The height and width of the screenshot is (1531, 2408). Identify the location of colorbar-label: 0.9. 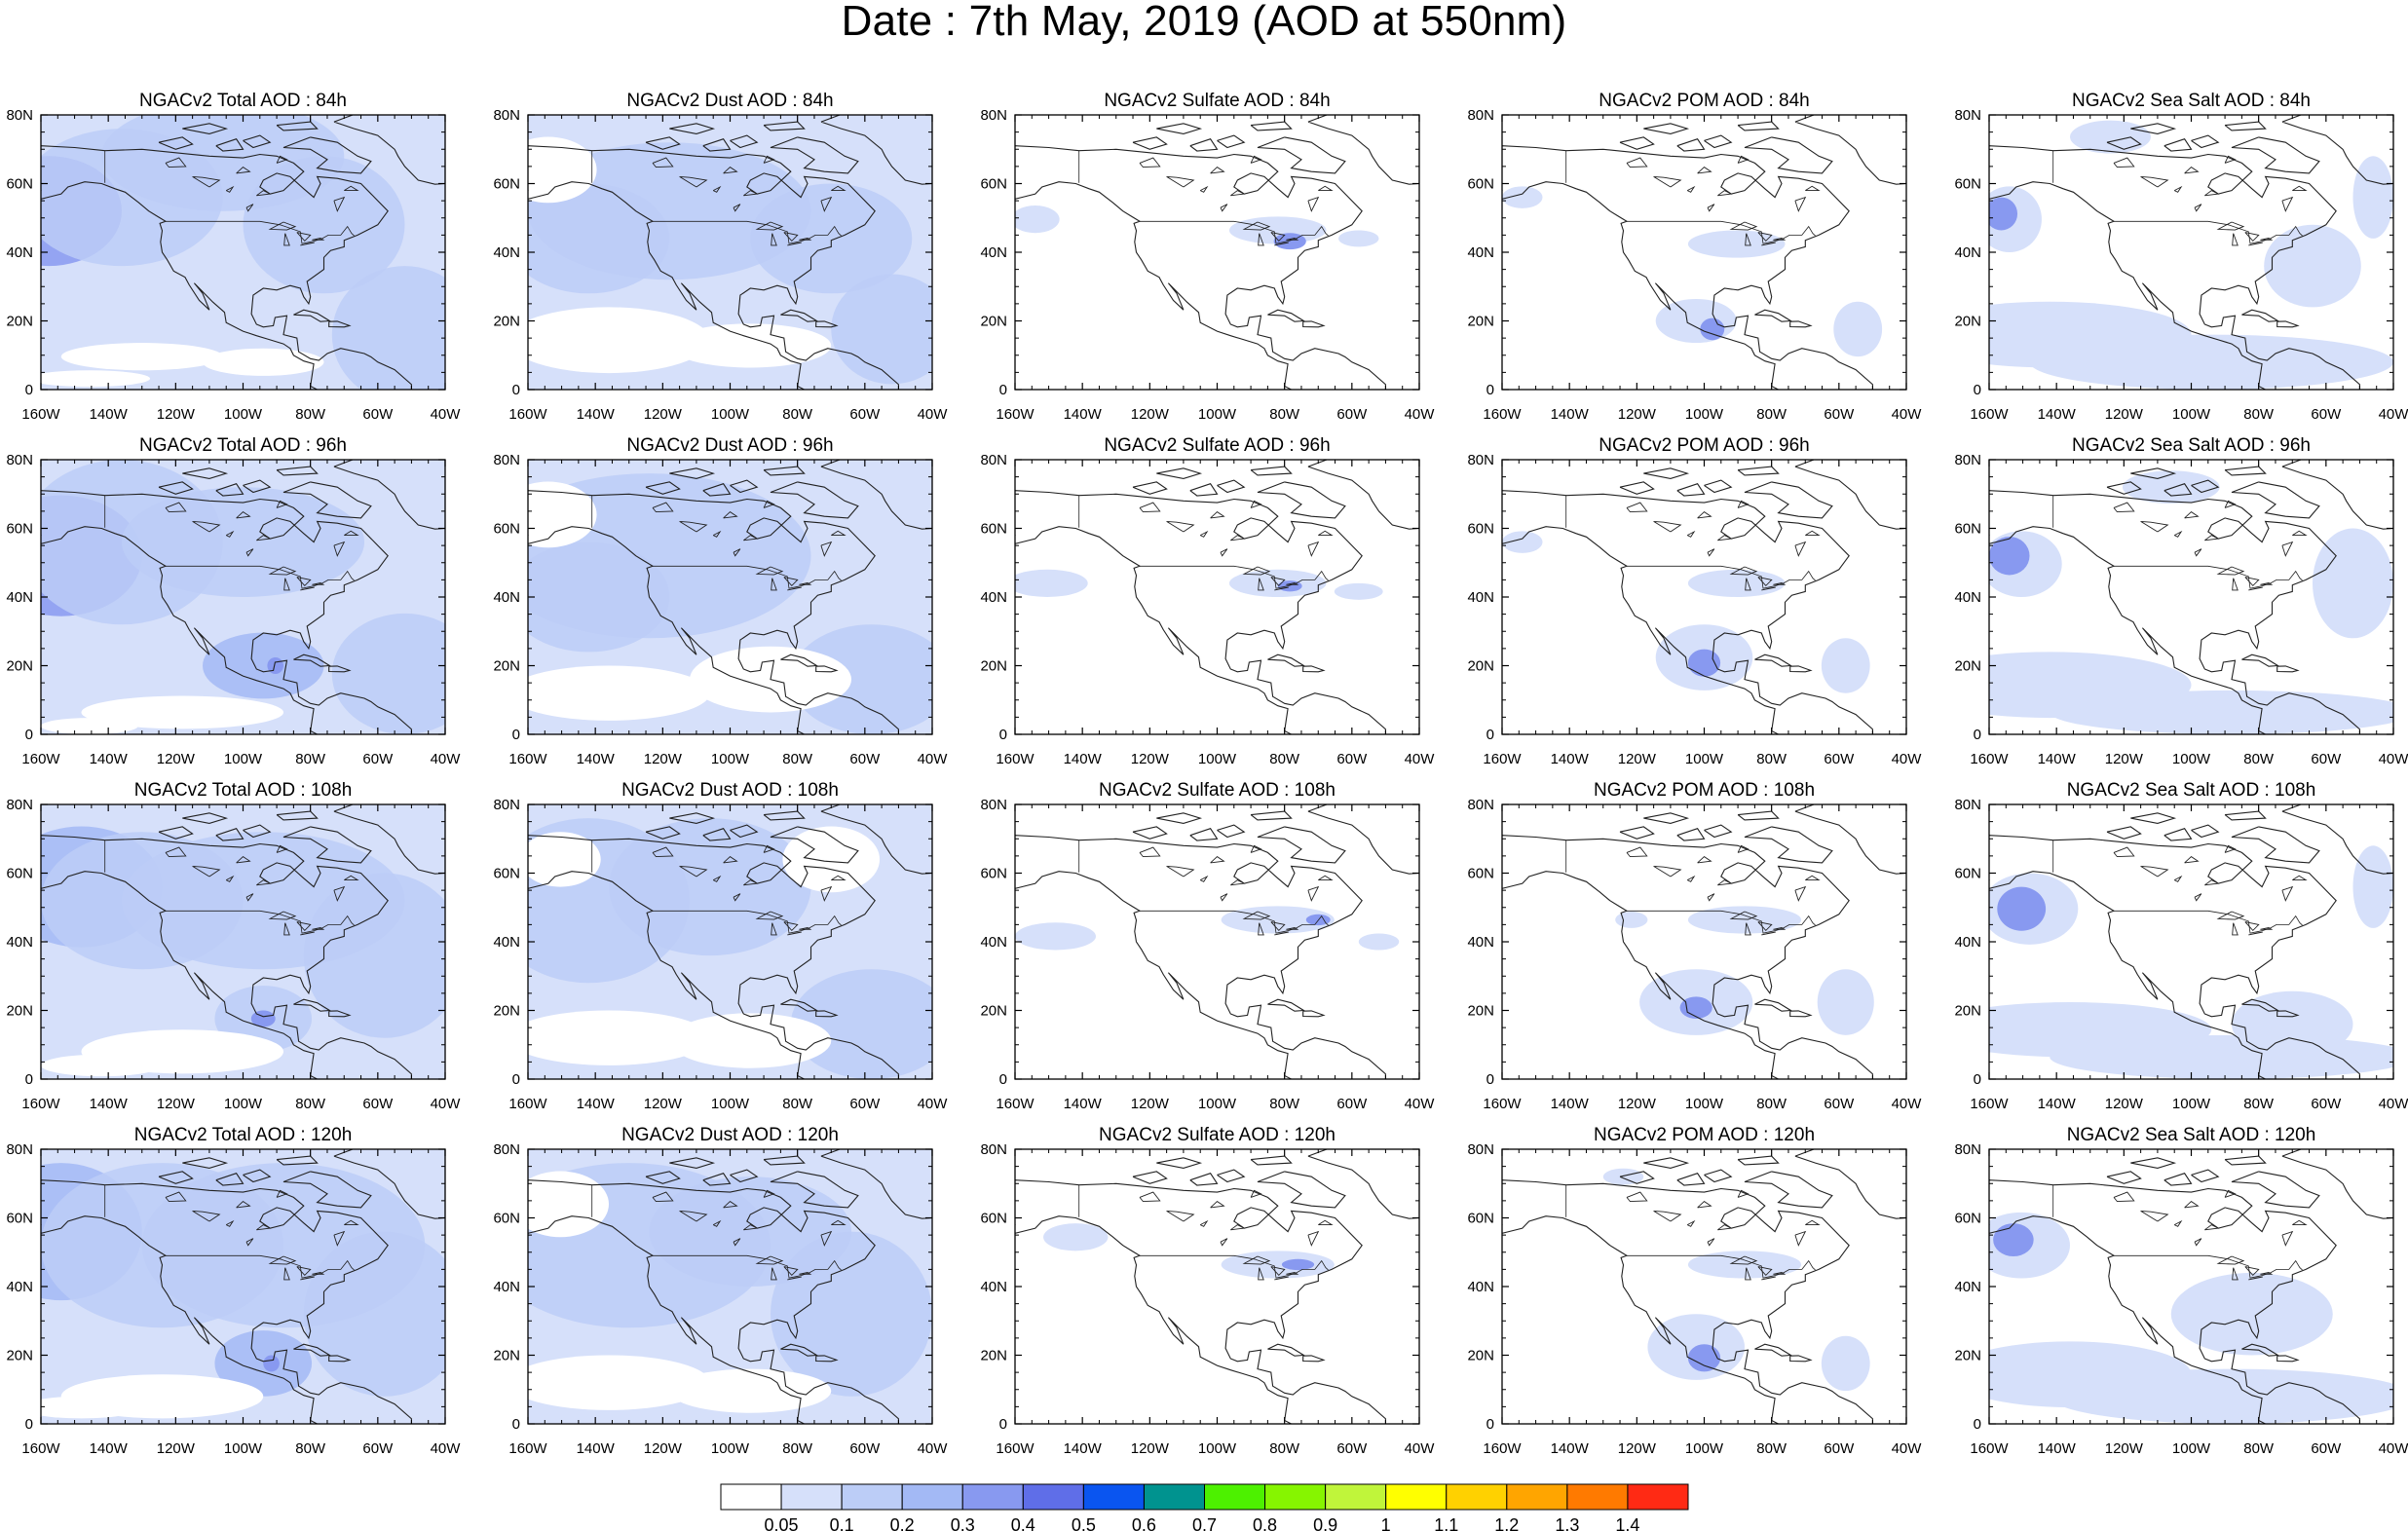
(1325, 1523).